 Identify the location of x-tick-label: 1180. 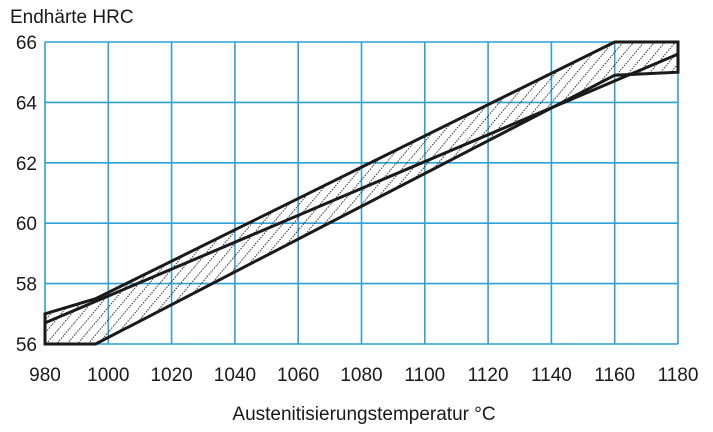
(678, 375).